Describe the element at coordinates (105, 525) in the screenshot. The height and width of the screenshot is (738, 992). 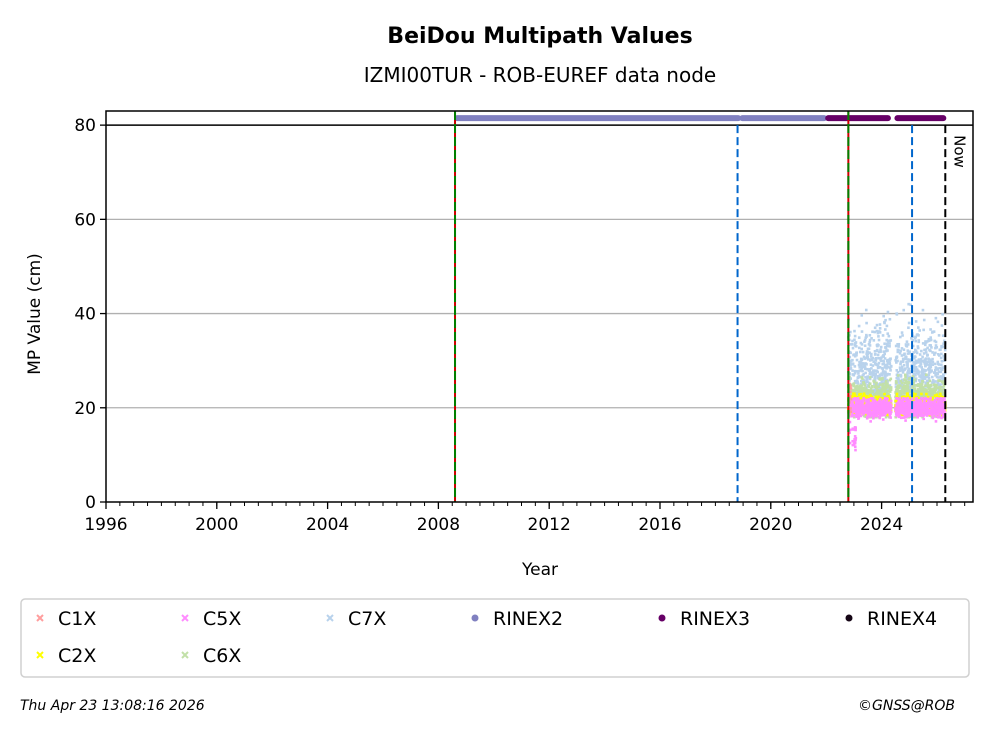
I see `x-tick-label: 1996` at that location.